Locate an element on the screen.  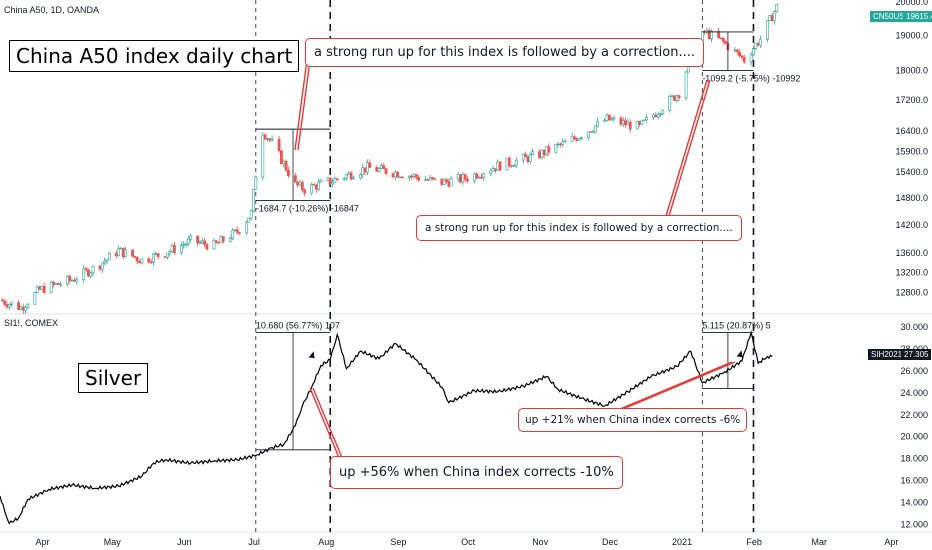
top-symbol-label: China A50, 1D, OANDA is located at coordinates (52, 10).